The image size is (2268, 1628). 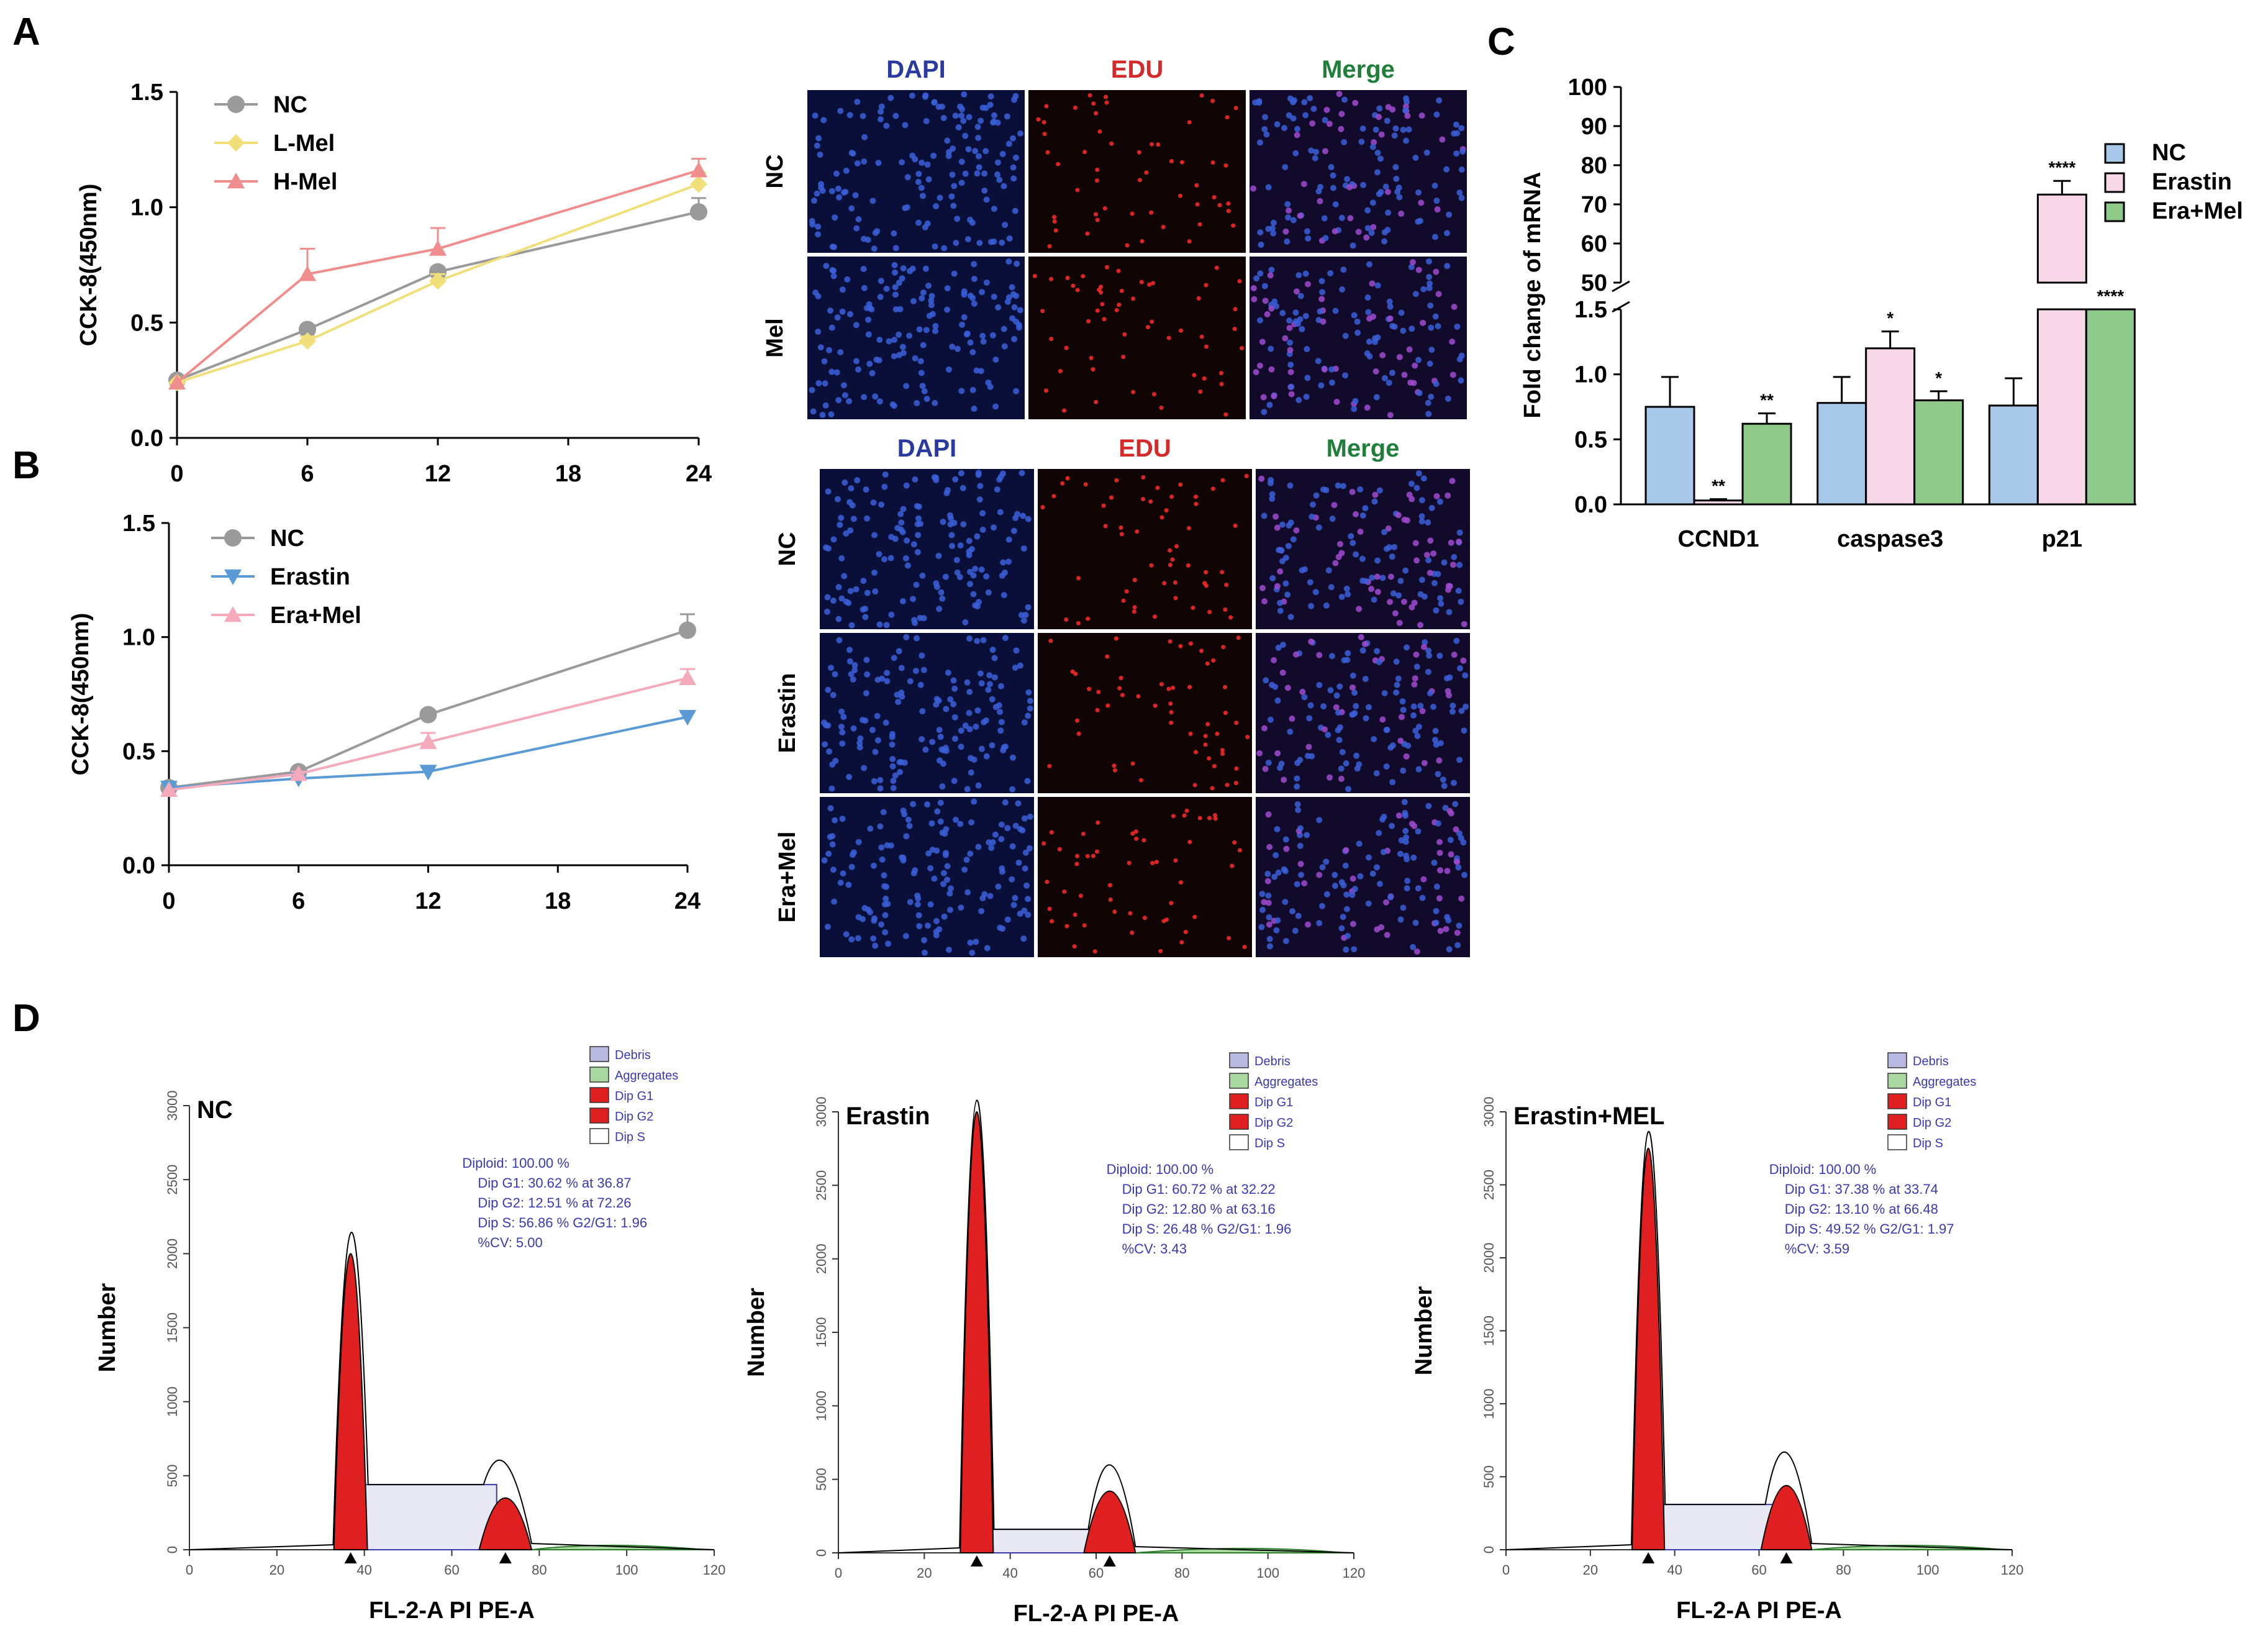 I want to click on legend-label: Dip G1, so click(x=634, y=1096).